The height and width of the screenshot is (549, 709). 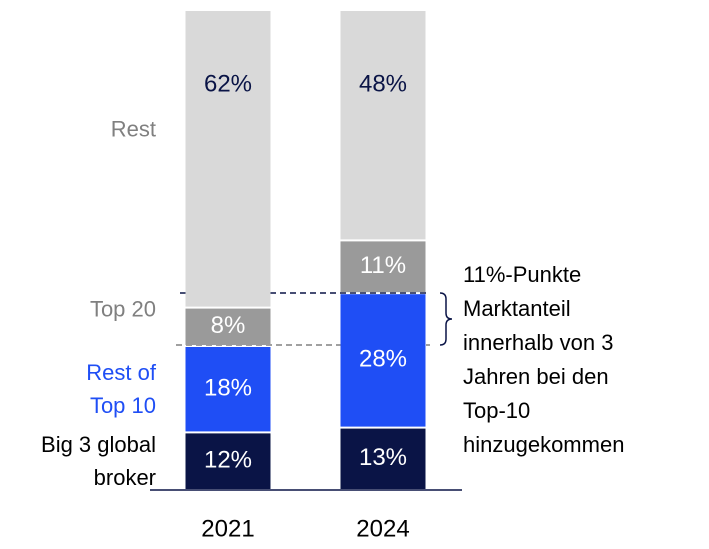 What do you see at coordinates (446, 319) in the screenshot?
I see `brace` at bounding box center [446, 319].